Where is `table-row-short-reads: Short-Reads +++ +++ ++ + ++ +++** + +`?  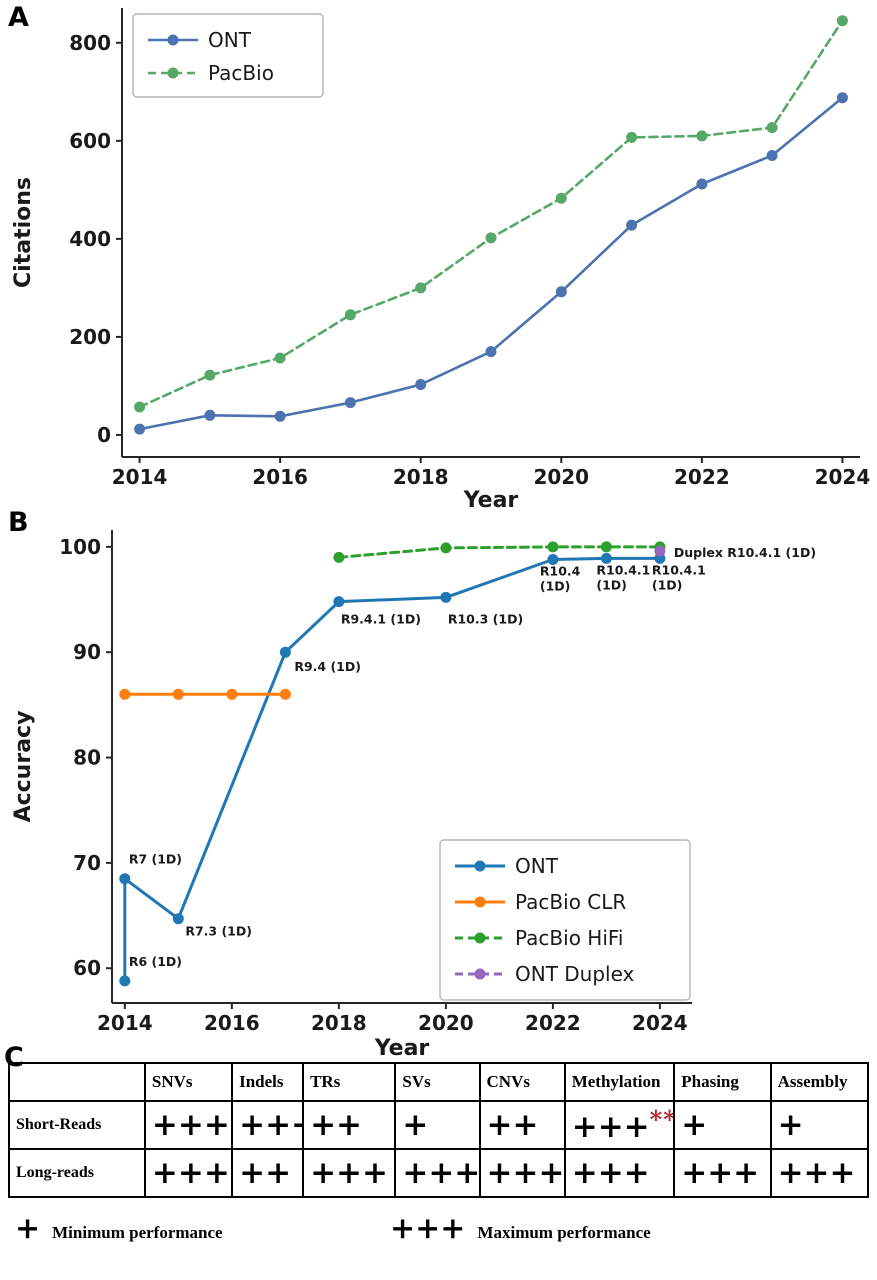
table-row-short-reads: Short-Reads +++ +++ ++ + ++ +++** + + is located at coordinates (439, 1125).